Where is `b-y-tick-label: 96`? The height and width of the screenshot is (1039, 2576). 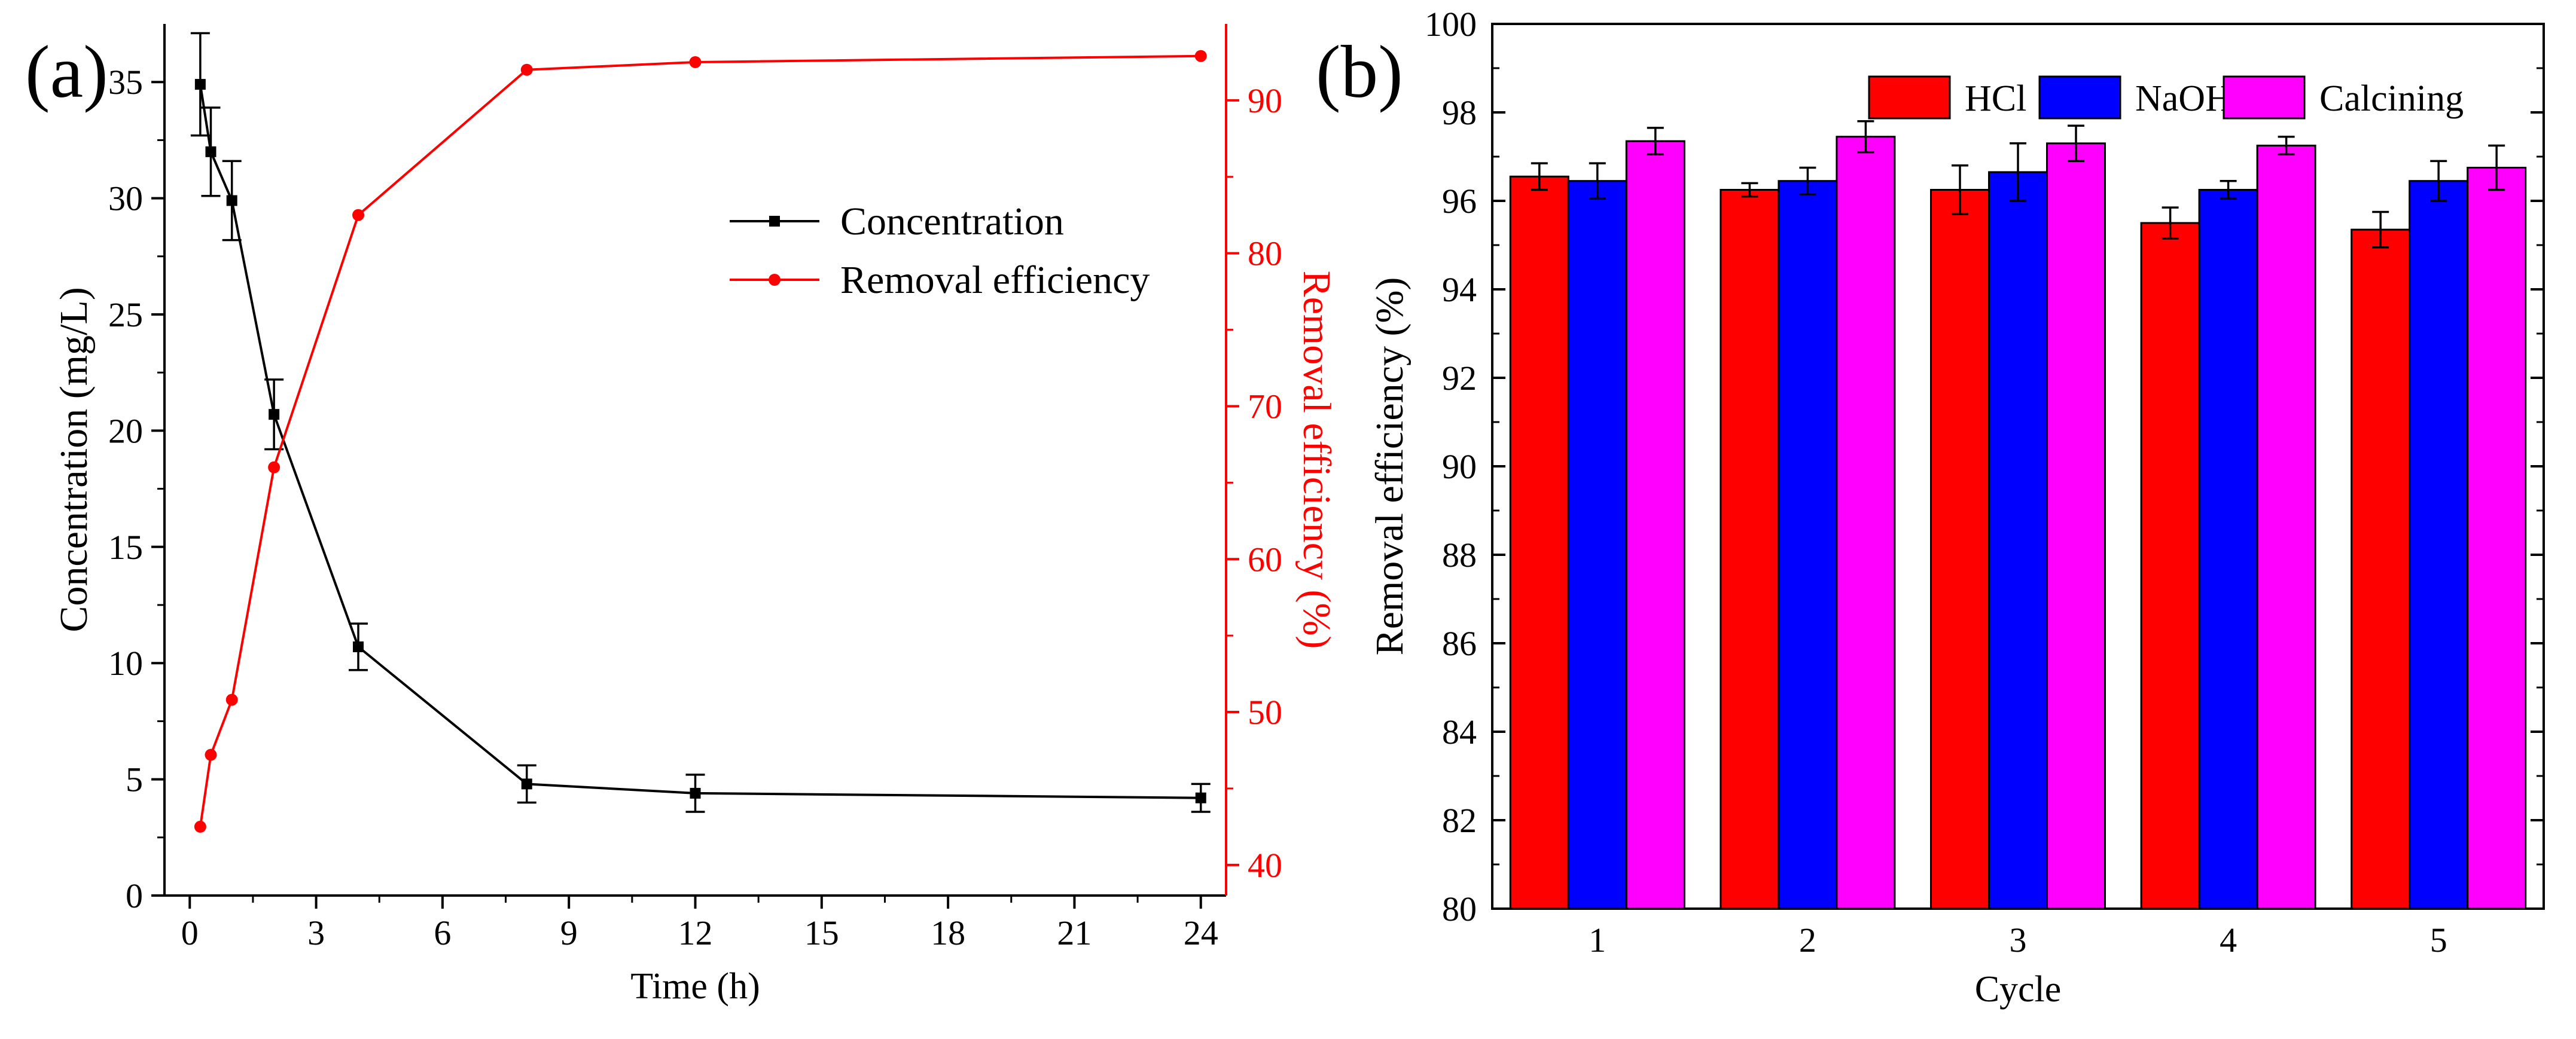 b-y-tick-label: 96 is located at coordinates (1459, 201).